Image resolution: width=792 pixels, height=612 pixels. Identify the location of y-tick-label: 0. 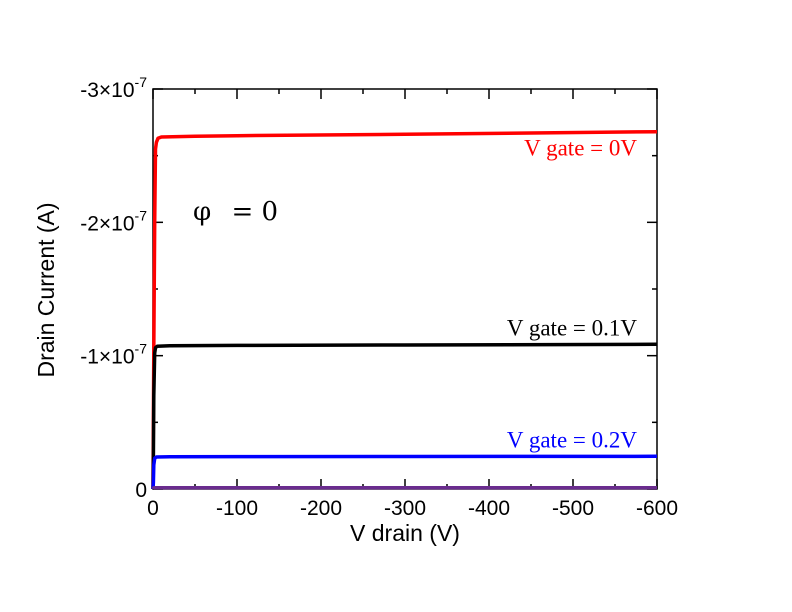
(141, 490).